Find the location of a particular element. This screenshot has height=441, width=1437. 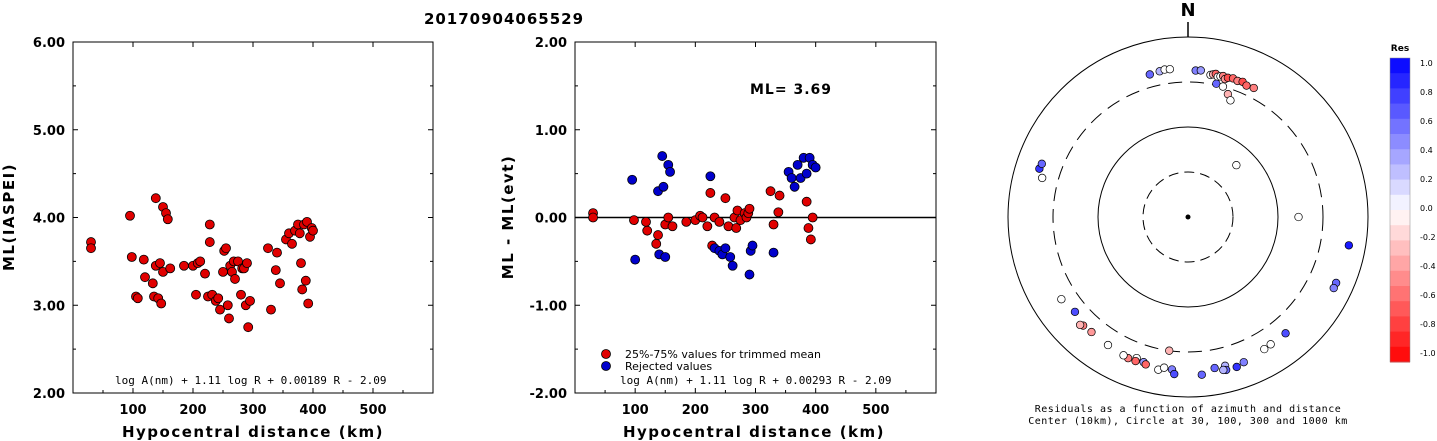

colorbar-tick-label: 1.0 is located at coordinates (1426, 63).